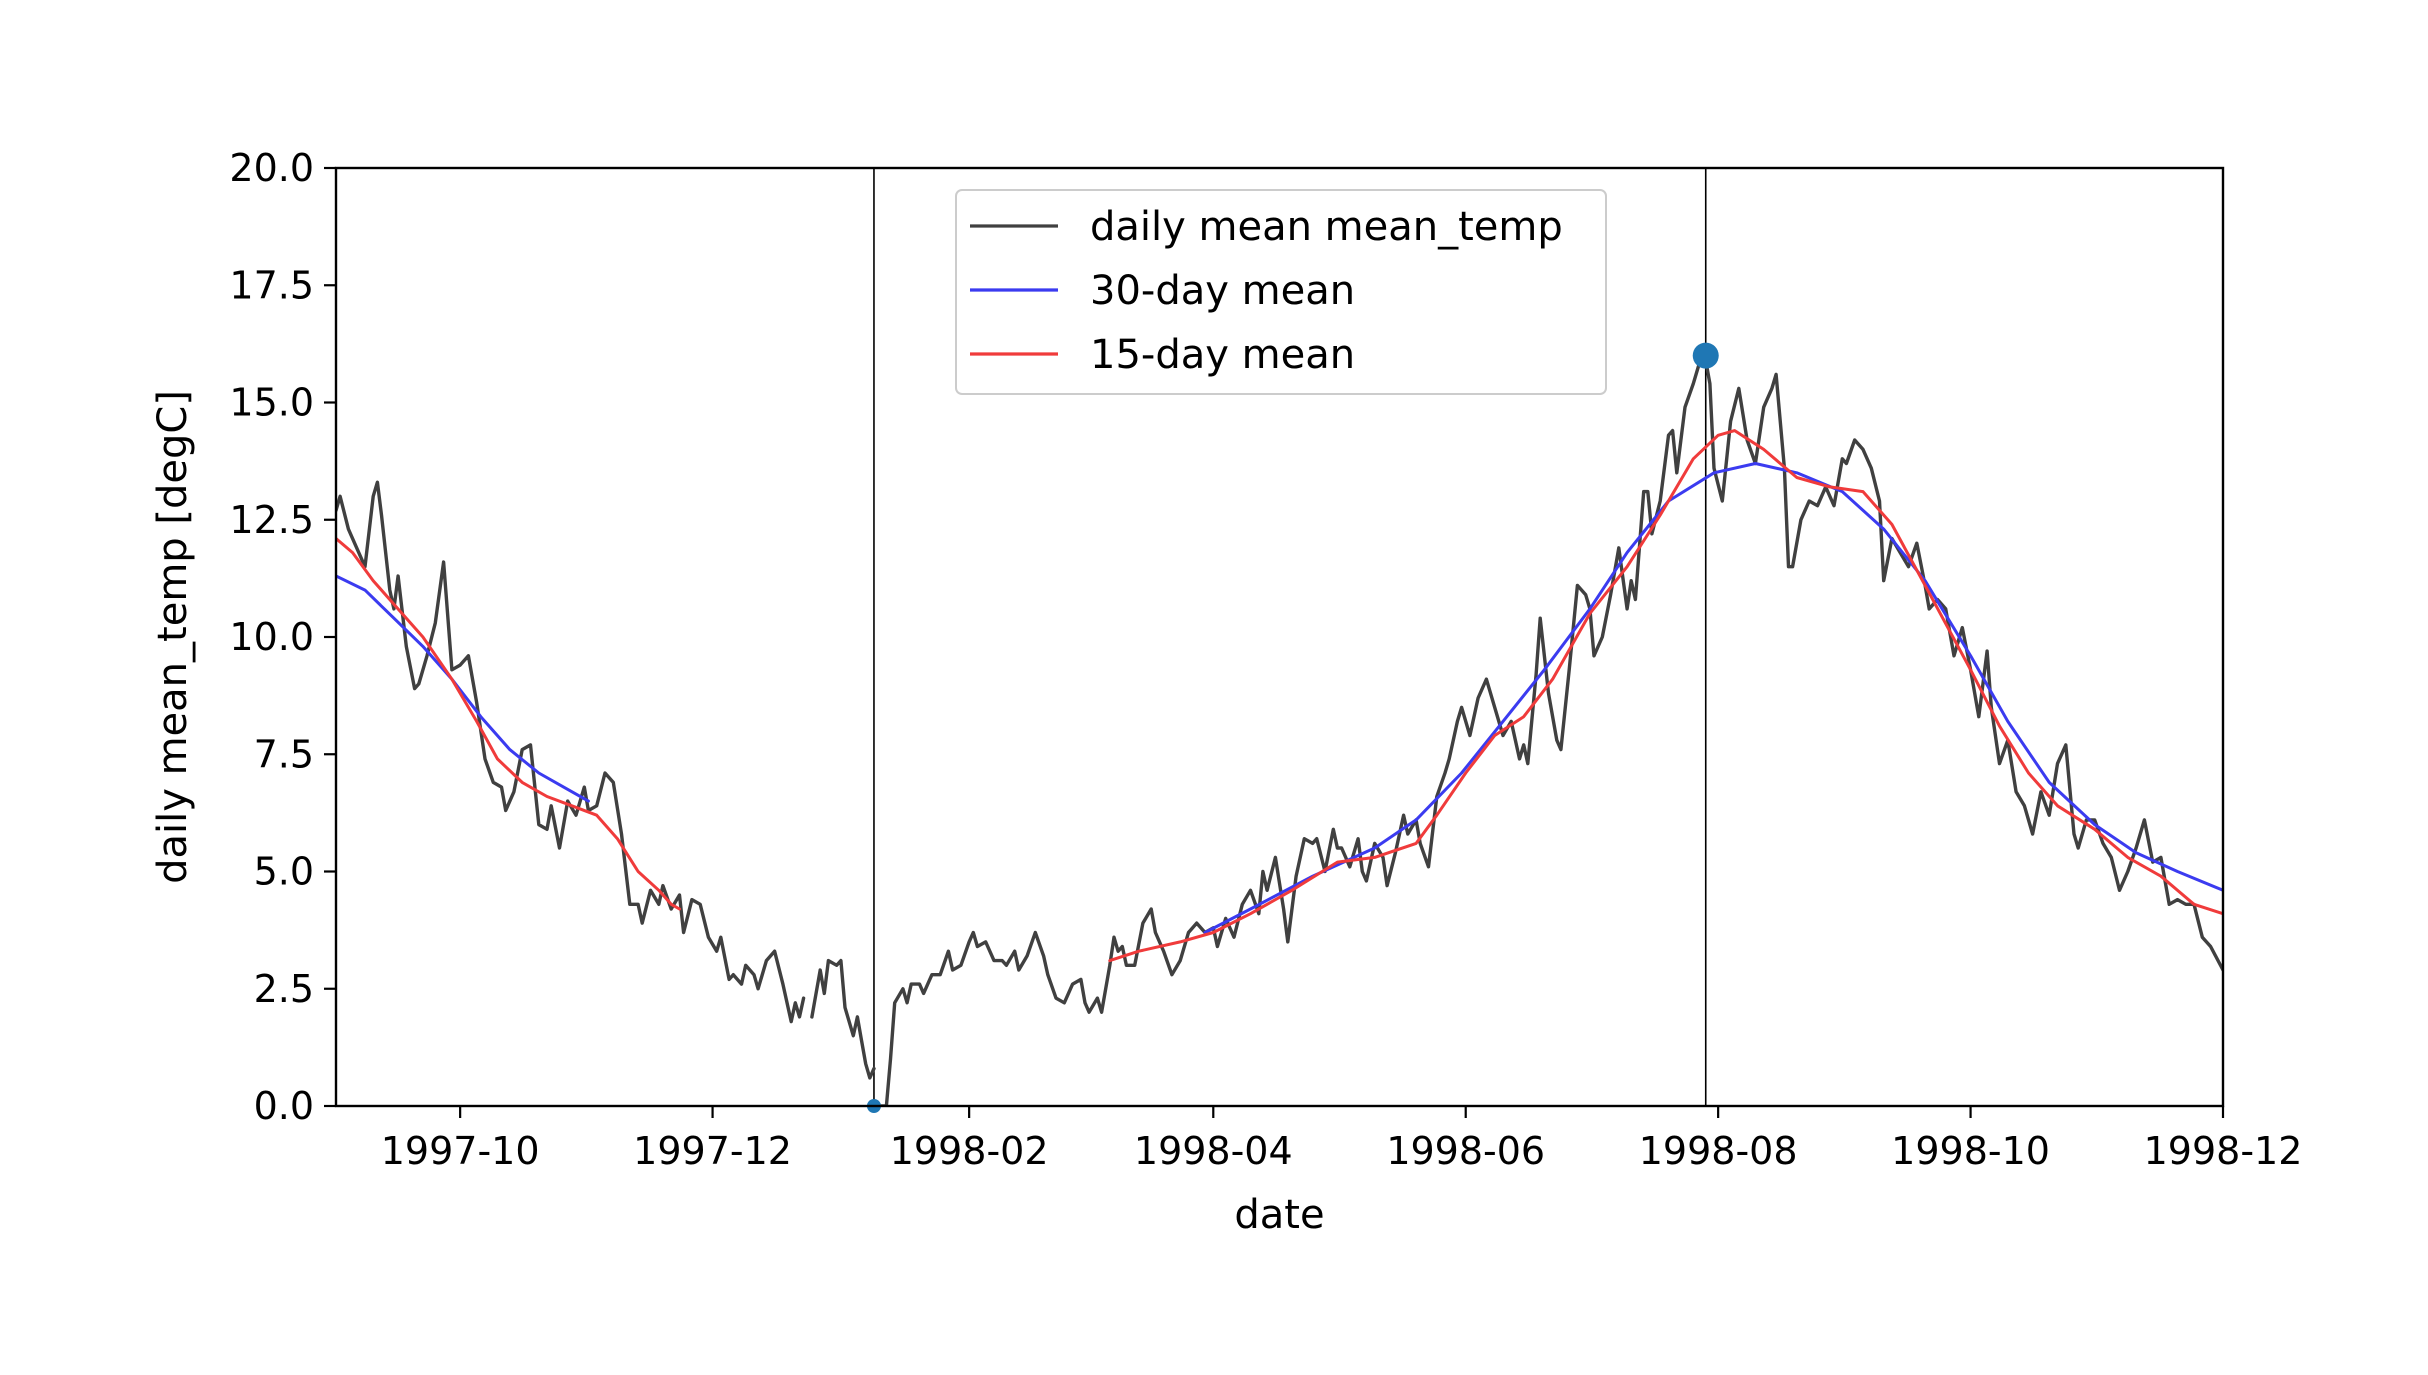  Describe the element at coordinates (712, 1151) in the screenshot. I see `x-tick-label: 1997-12` at that location.